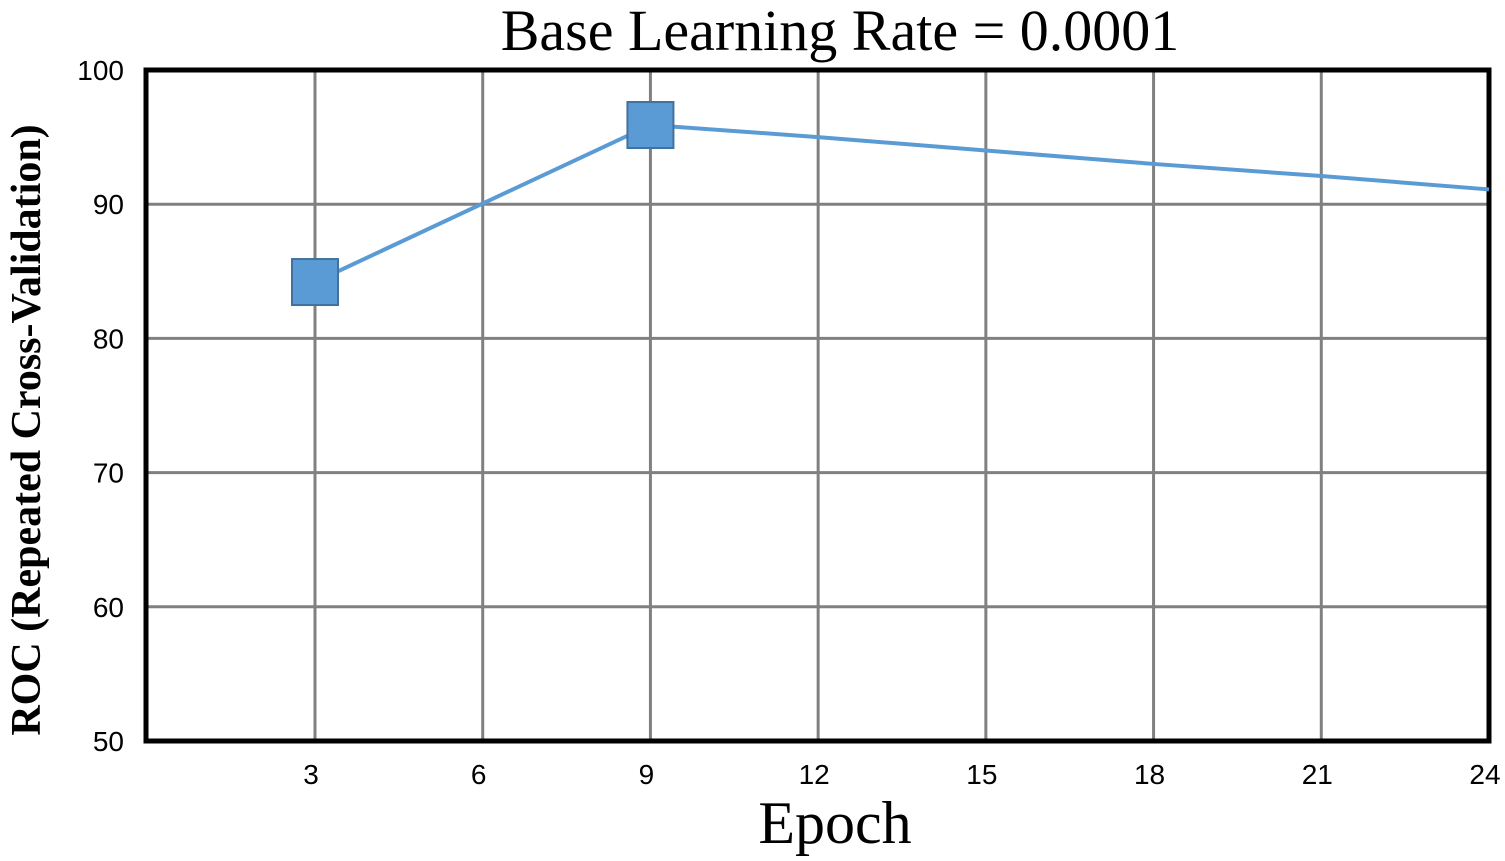 This screenshot has height=861, width=1505. What do you see at coordinates (981, 774) in the screenshot?
I see `x-tick-label: 15` at bounding box center [981, 774].